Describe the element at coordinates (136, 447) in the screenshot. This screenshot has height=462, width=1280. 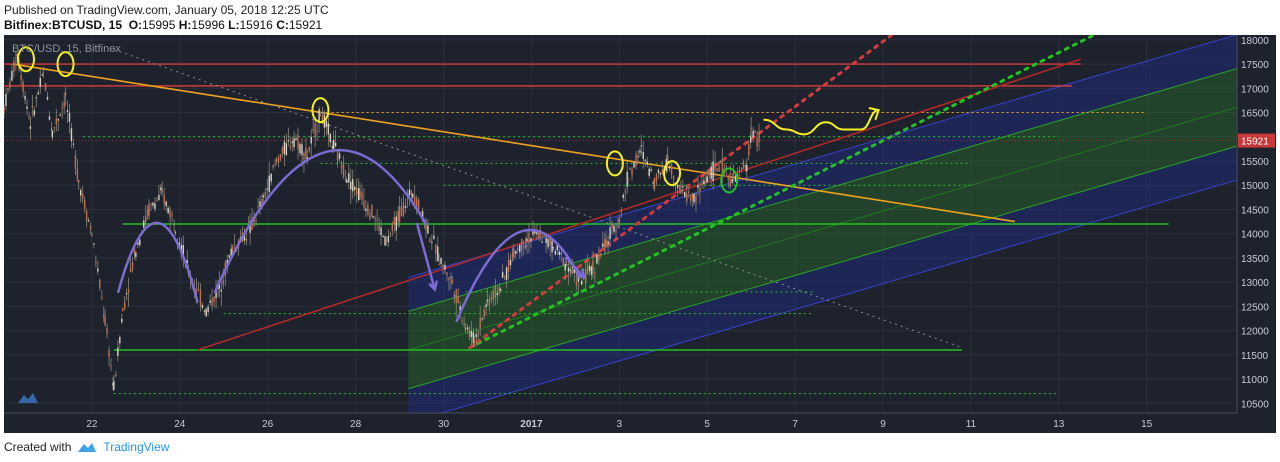
I see `tradingview-brand-link: TradingView` at that location.